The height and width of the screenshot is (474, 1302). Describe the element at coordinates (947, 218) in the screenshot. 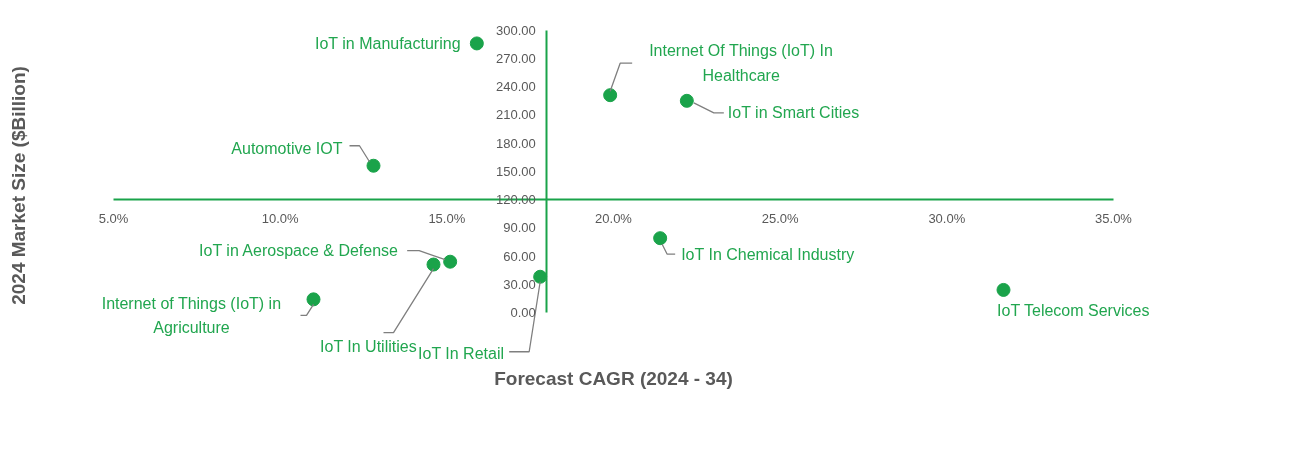

I see `x-tick-label: 30.0%` at that location.